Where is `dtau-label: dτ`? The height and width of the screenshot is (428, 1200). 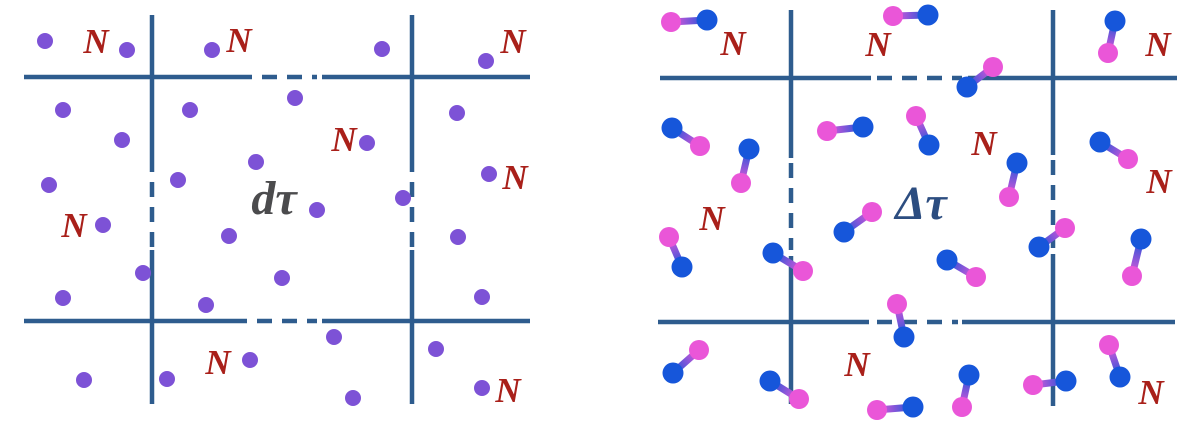
dtau-label: dτ is located at coordinates (274, 198).